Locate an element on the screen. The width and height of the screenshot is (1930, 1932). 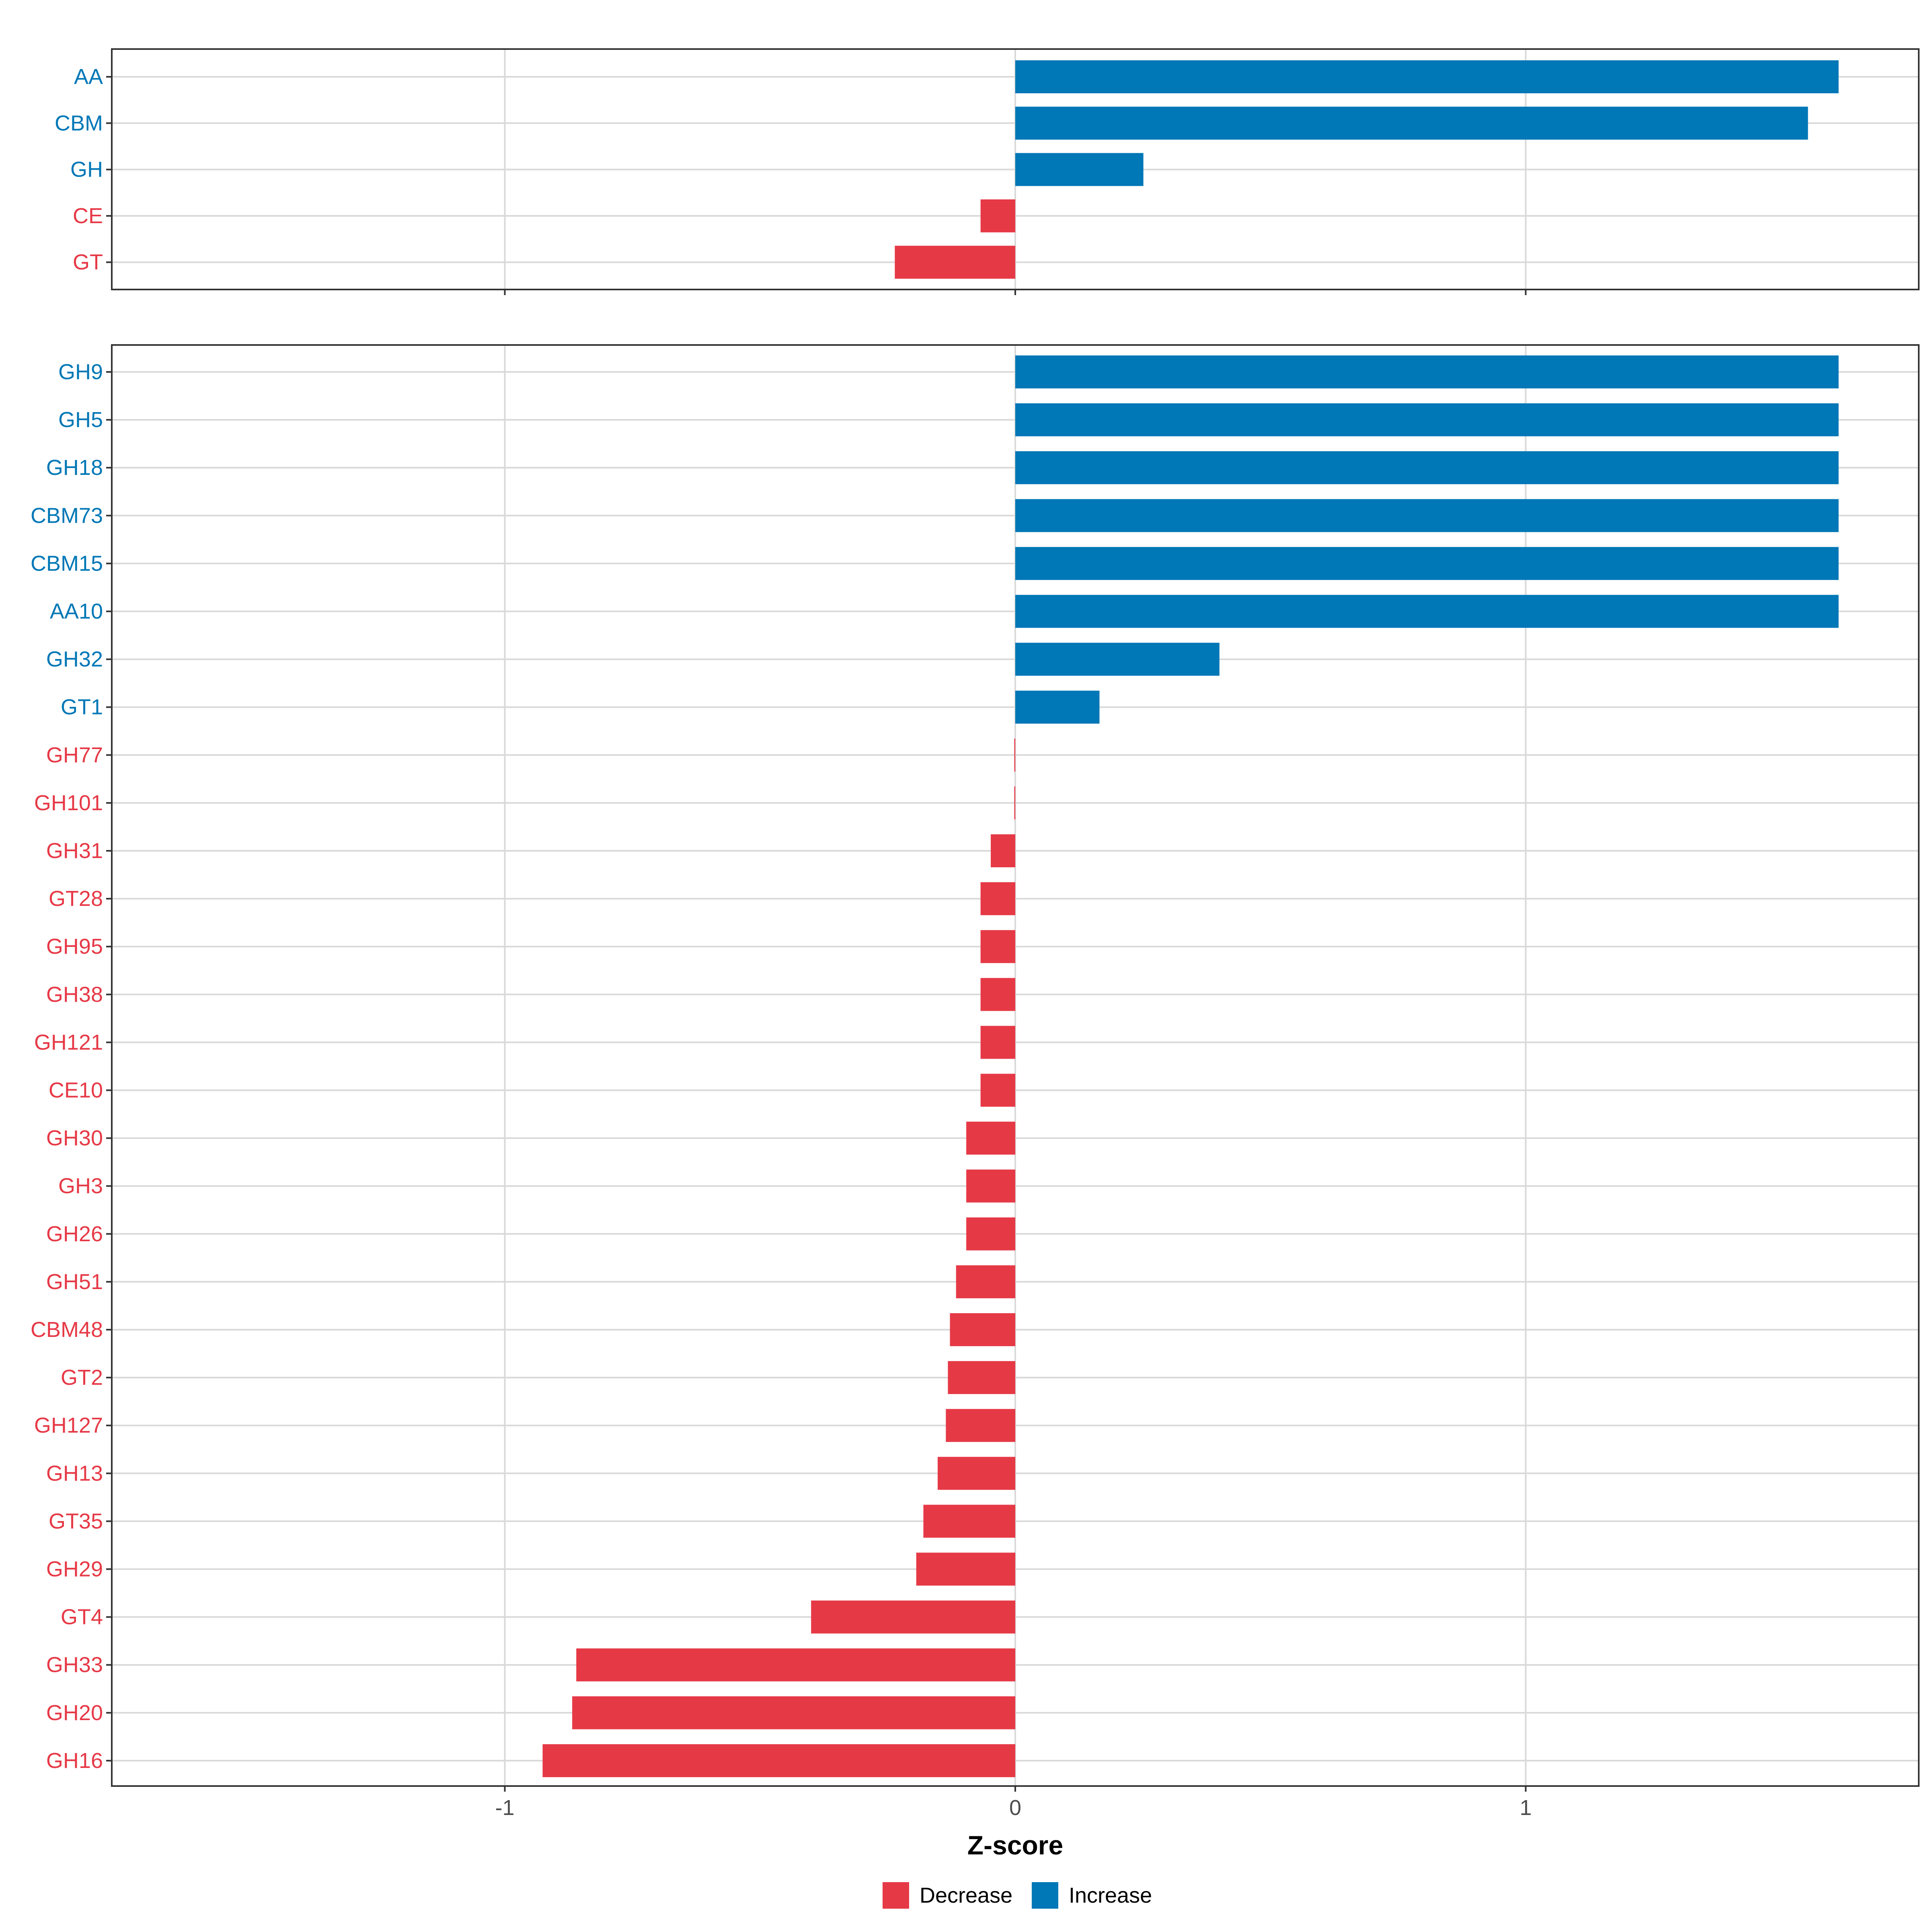
y-tick-label-CE: CE is located at coordinates (88, 216).